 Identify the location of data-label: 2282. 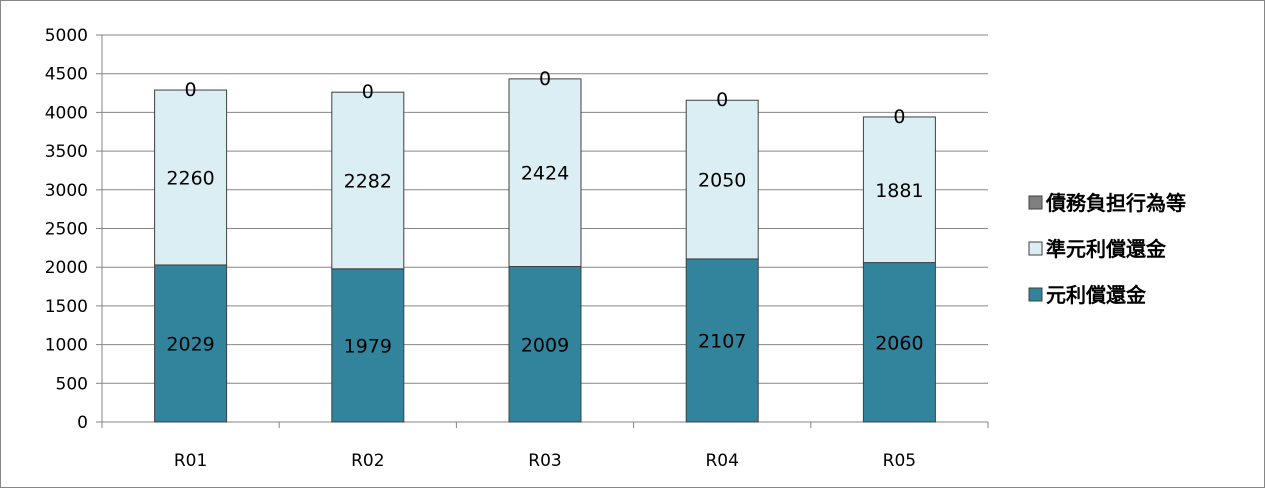
(368, 182).